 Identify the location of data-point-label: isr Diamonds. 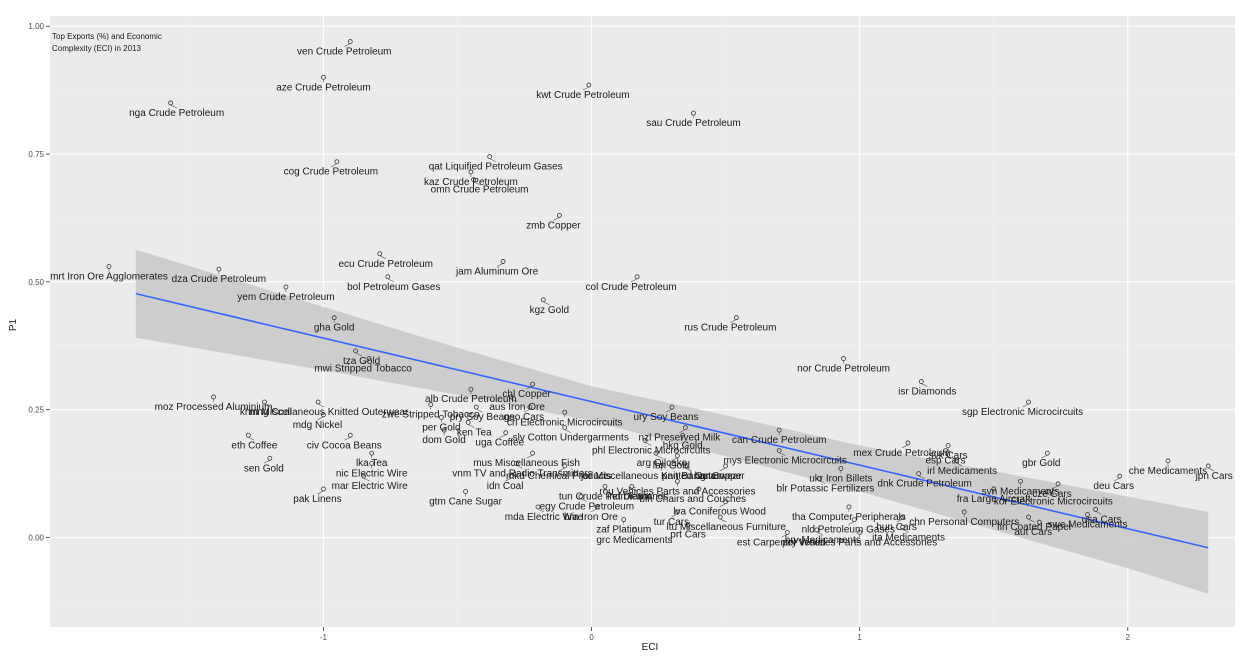
(927, 392).